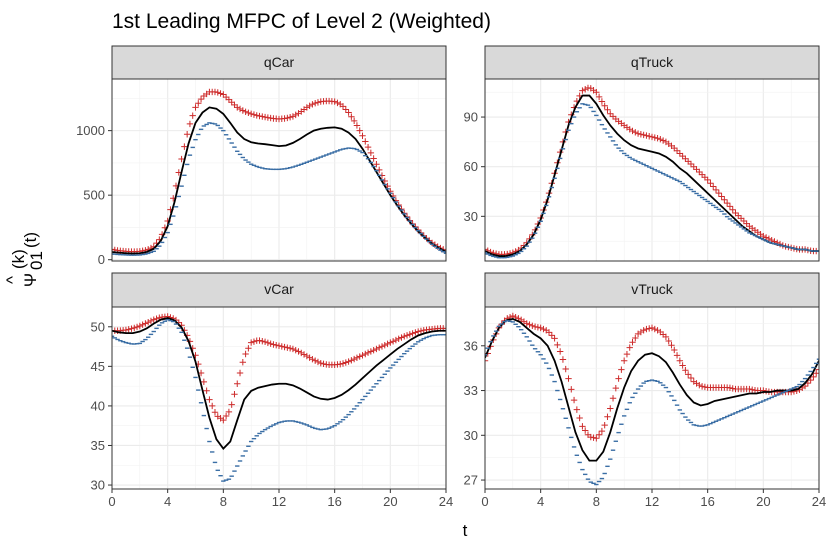 Image resolution: width=830 pixels, height=554 pixels. I want to click on y-axis-title-symbol: Ψ, so click(30, 280).